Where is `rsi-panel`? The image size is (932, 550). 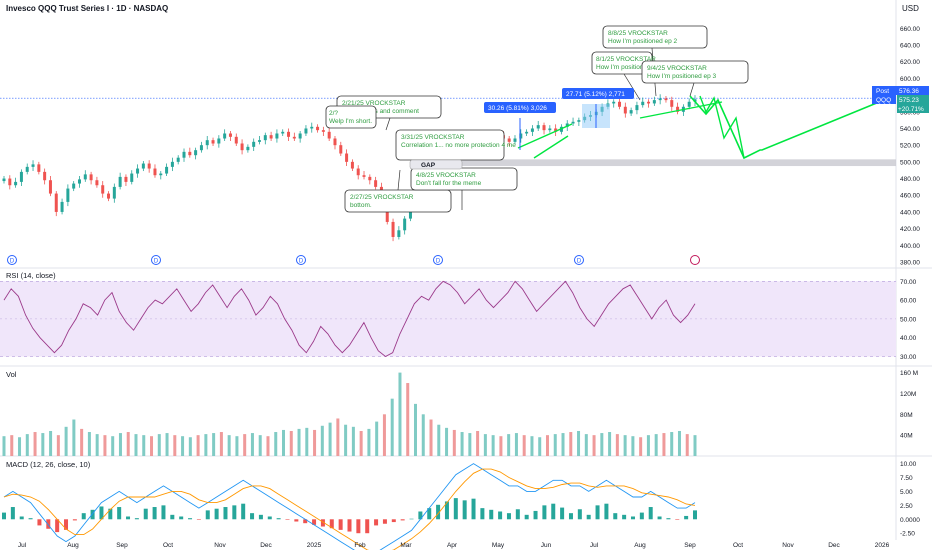 rsi-panel is located at coordinates (448, 319).